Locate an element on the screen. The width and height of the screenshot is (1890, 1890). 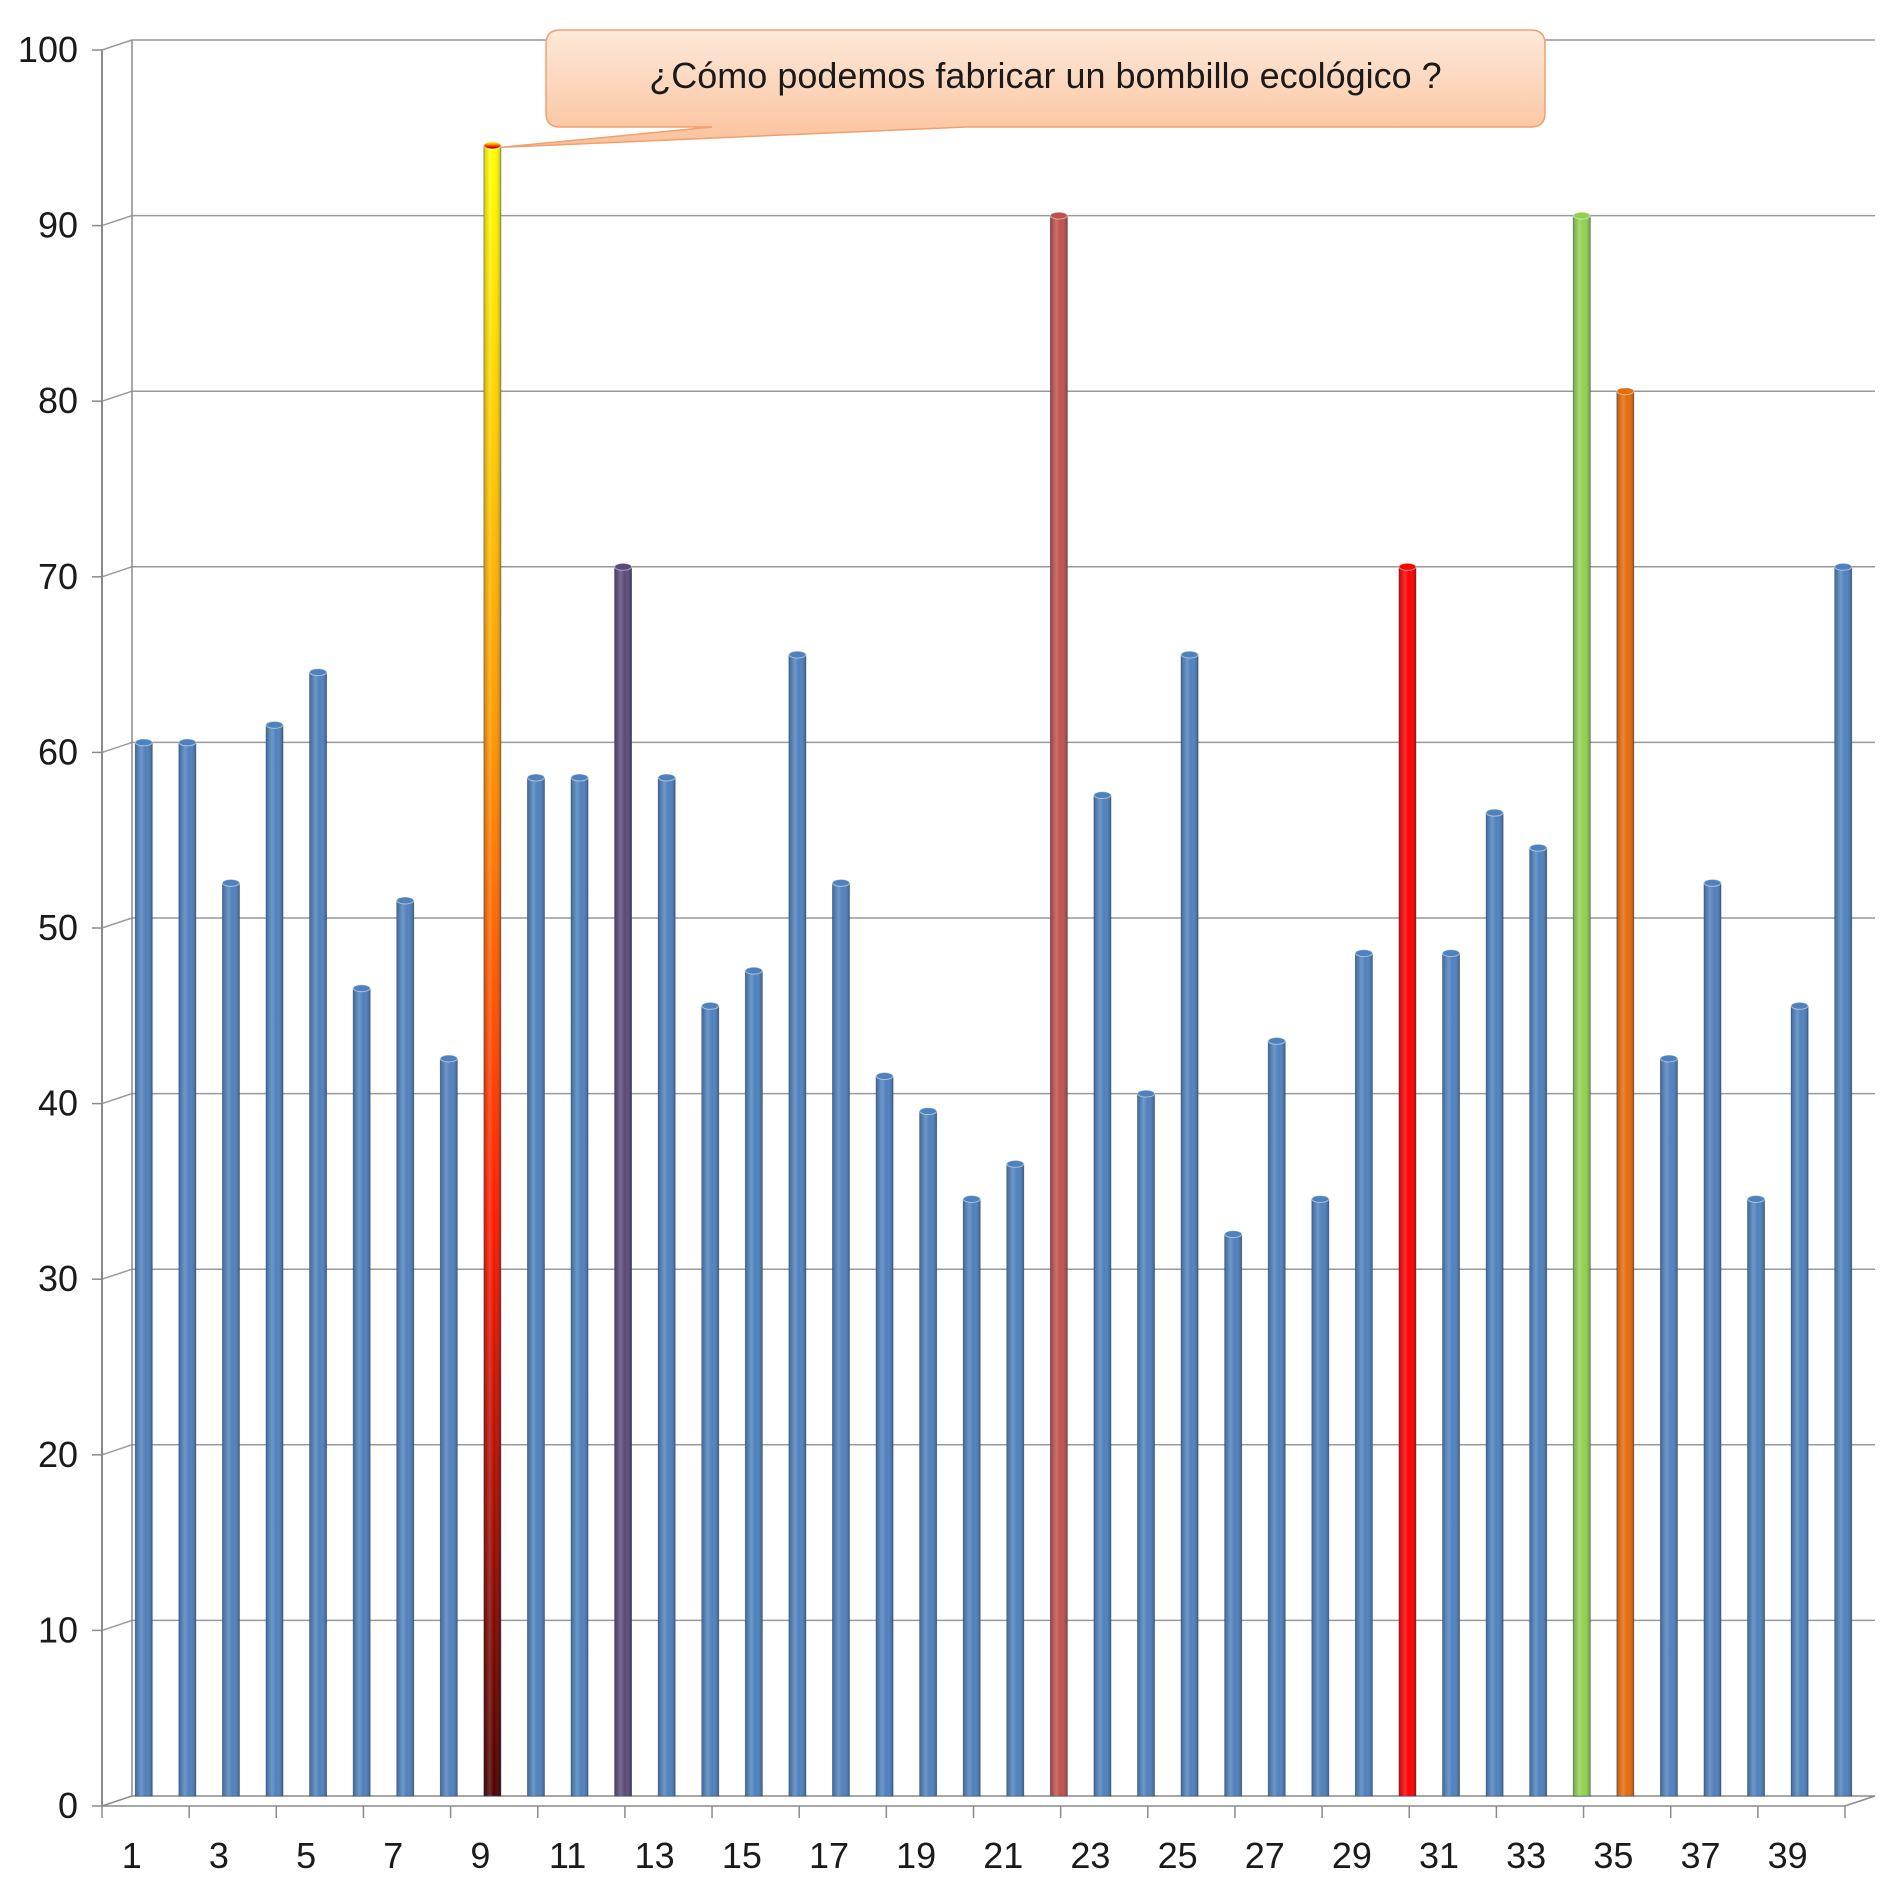
x-tick-label: 29 is located at coordinates (1352, 1855).